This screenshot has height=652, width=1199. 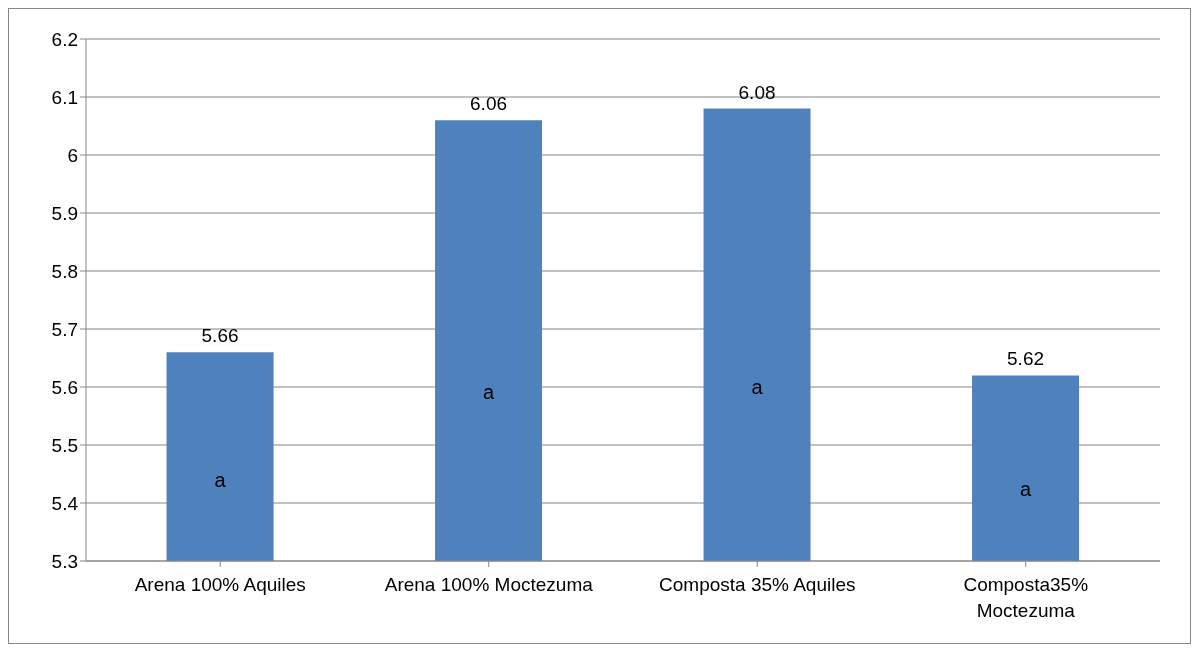 What do you see at coordinates (64, 387) in the screenshot?
I see `y-tick-label: 5.6` at bounding box center [64, 387].